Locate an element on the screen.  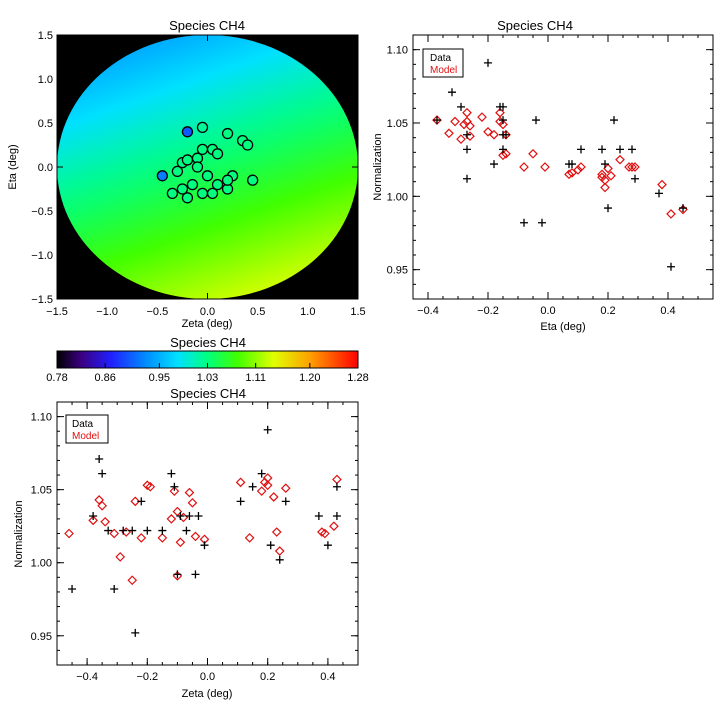
map-ylabel: Eta (deg) is located at coordinates (13, 166).